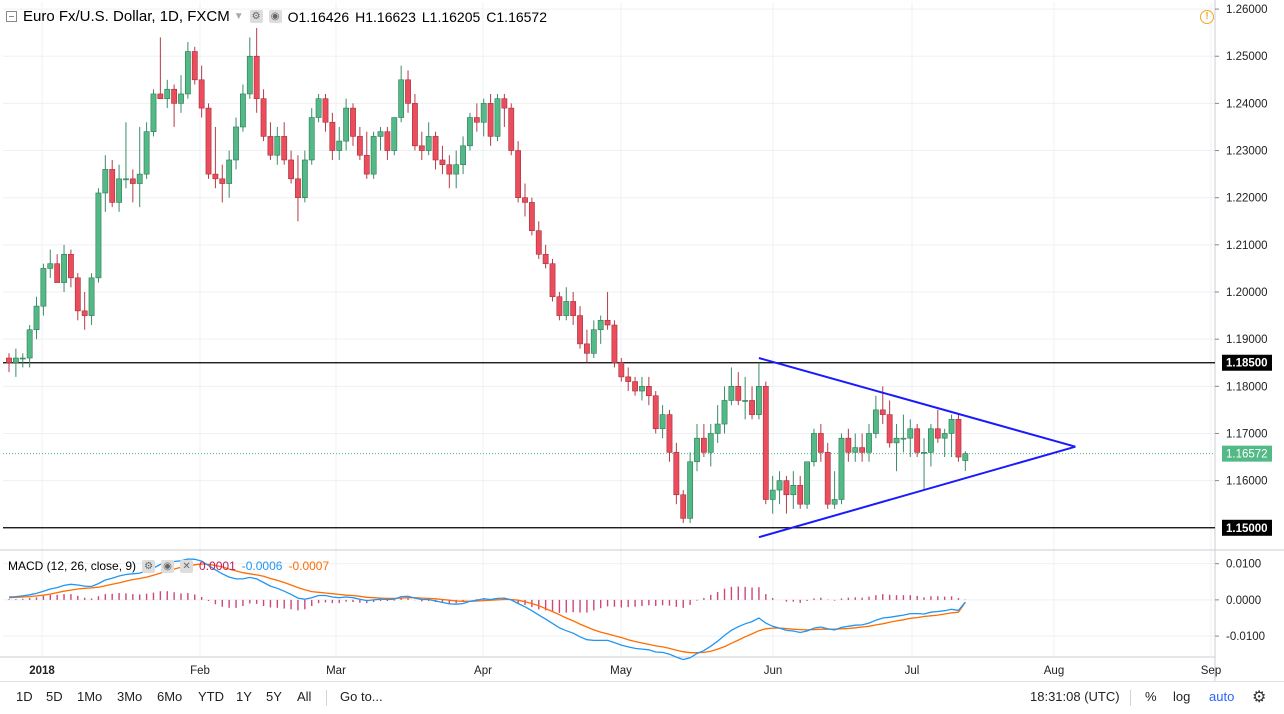 The width and height of the screenshot is (1284, 714). I want to click on clock-alert-icon: !, so click(1207, 17).